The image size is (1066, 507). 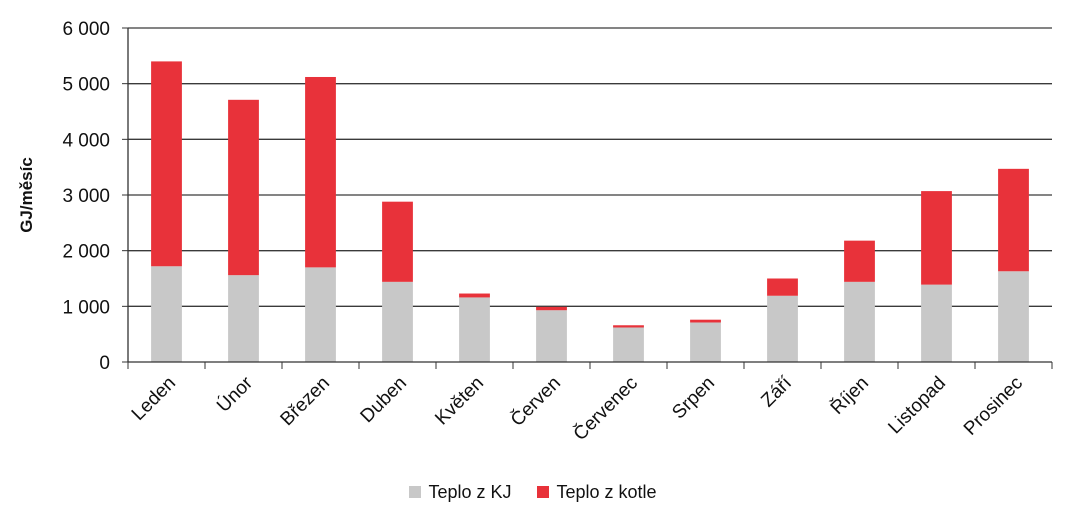 What do you see at coordinates (533, 492) in the screenshot?
I see `legend: Teplo z KJ Teplo z kotle` at bounding box center [533, 492].